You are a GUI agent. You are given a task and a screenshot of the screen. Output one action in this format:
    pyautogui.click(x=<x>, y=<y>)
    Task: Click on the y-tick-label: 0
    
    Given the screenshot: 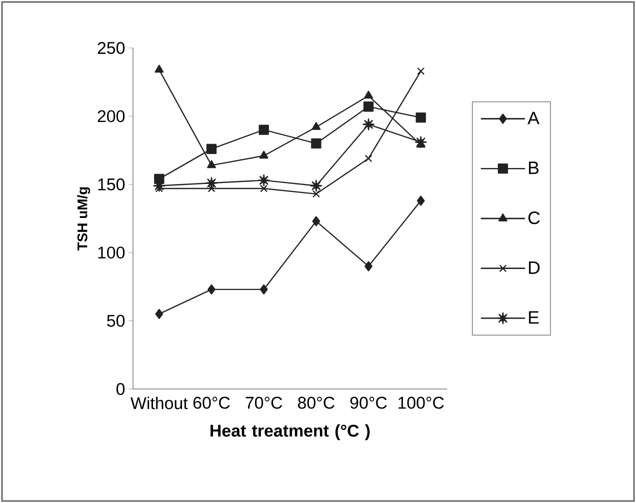 What is the action you would take?
    pyautogui.click(x=120, y=388)
    